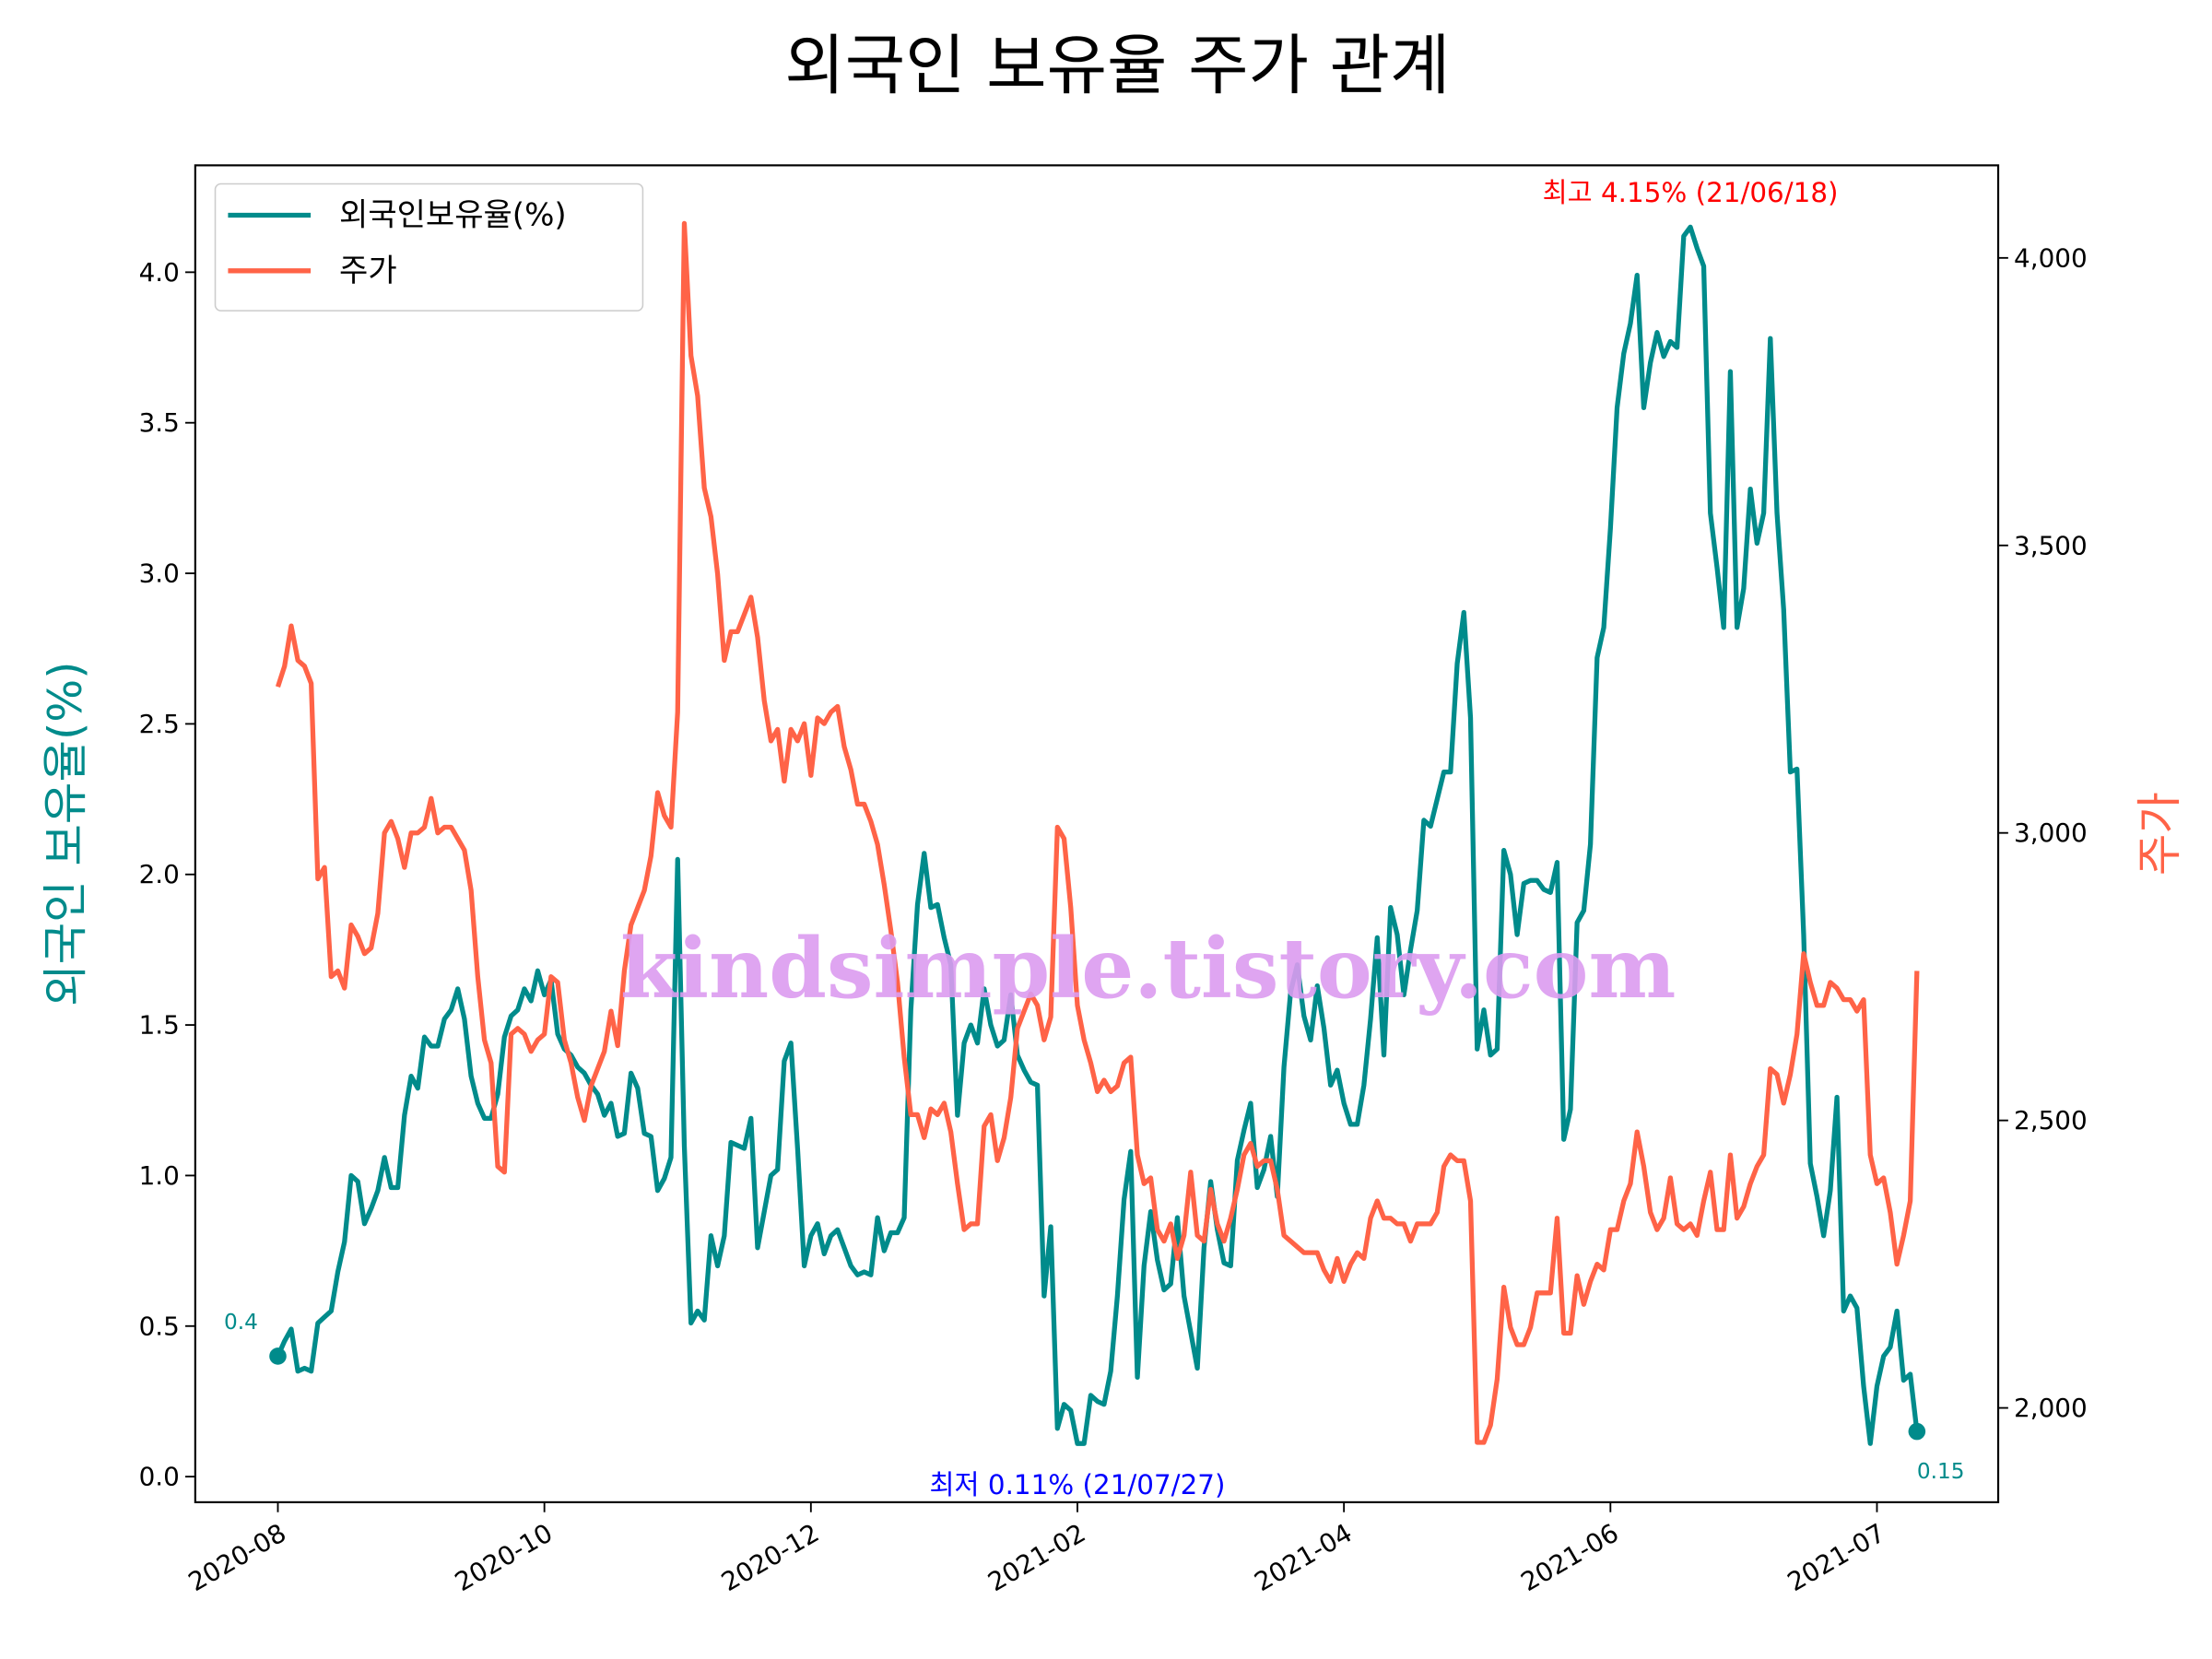  Describe the element at coordinates (2159, 834) in the screenshot. I see `y2-axis-label: 주가` at that location.